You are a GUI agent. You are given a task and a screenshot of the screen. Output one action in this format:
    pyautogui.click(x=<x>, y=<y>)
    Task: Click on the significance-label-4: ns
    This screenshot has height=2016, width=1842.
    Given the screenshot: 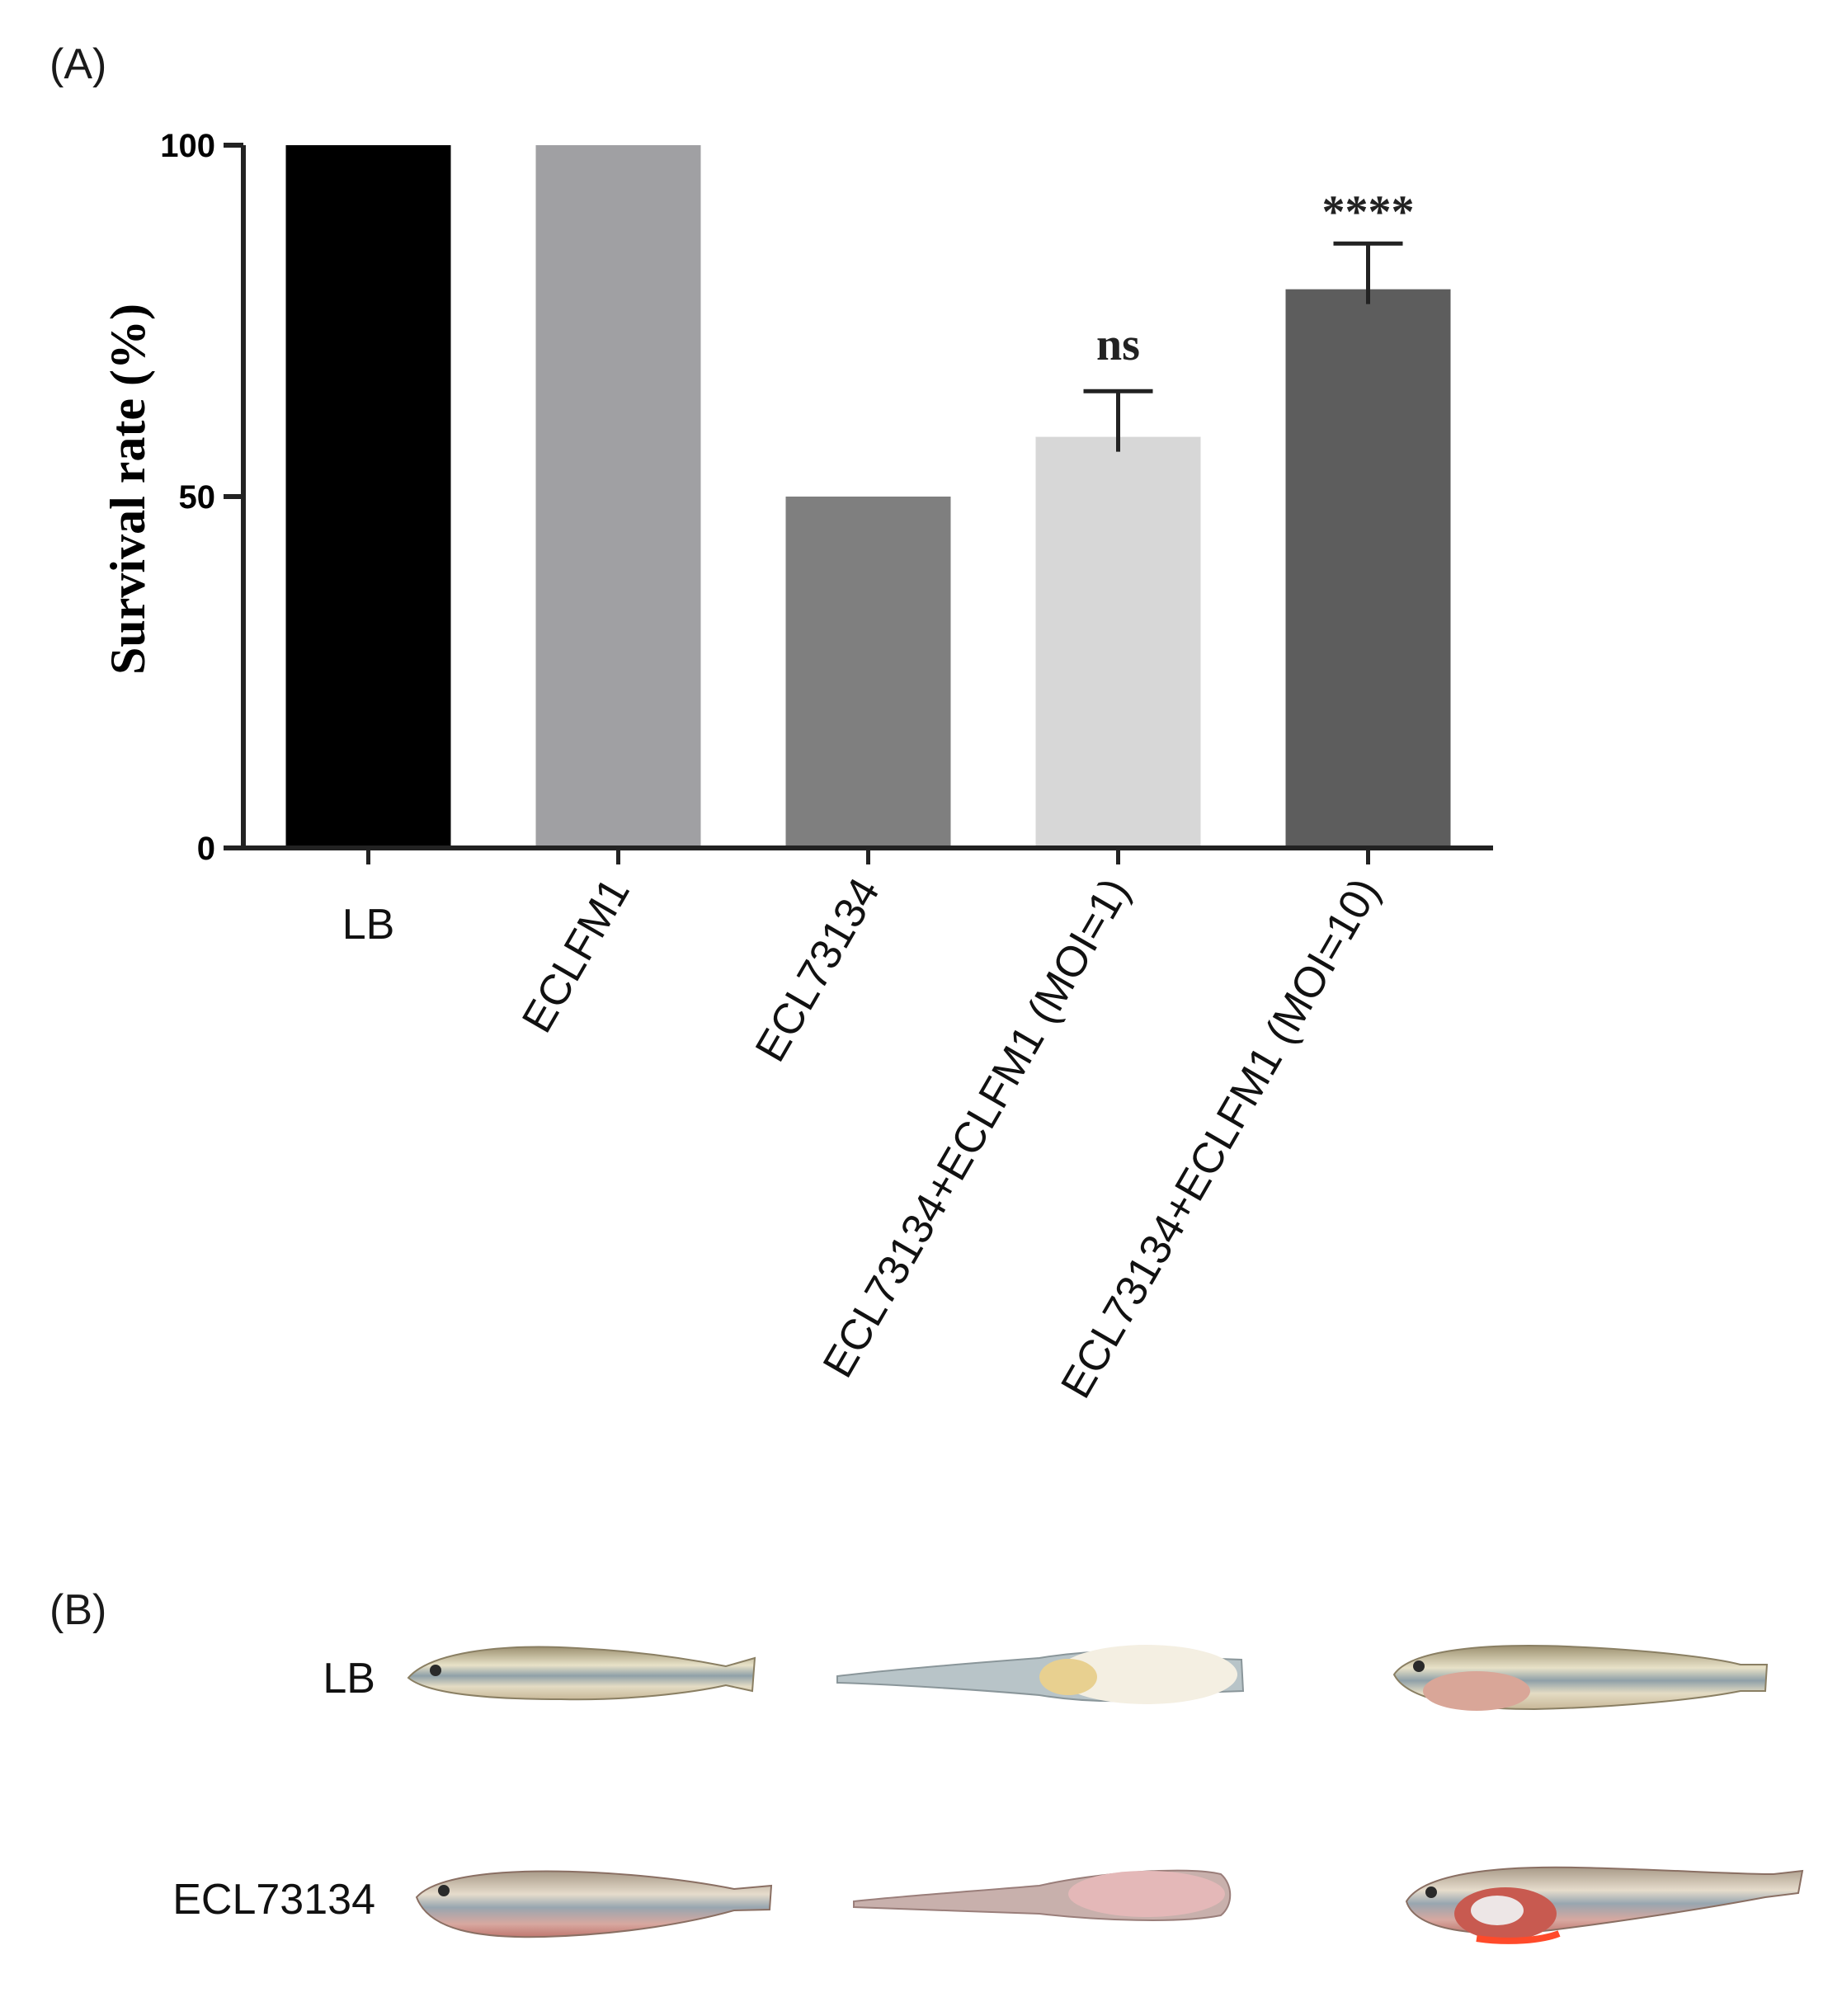 What is the action you would take?
    pyautogui.click(x=1118, y=344)
    